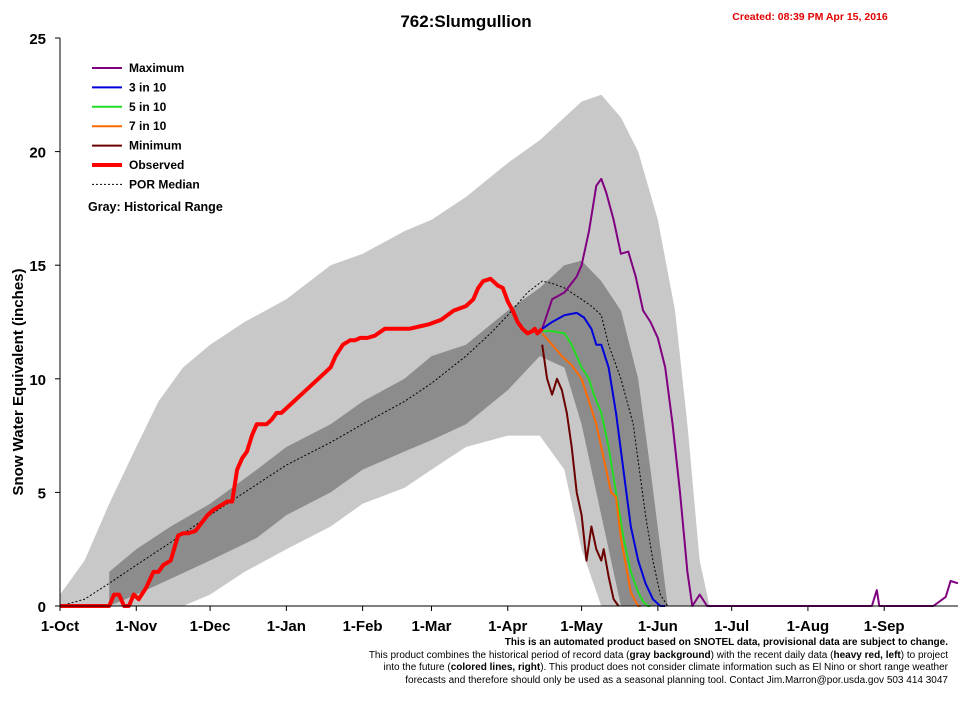  Describe the element at coordinates (18, 382) in the screenshot. I see `y-axis-label: Snow Water Equivalent (inches)` at that location.